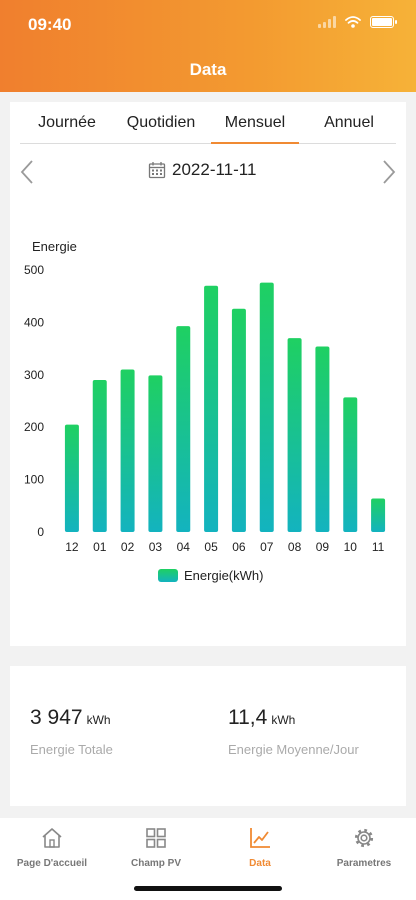  Describe the element at coordinates (56, 717) in the screenshot. I see `total-energy-value: 3 947` at that location.